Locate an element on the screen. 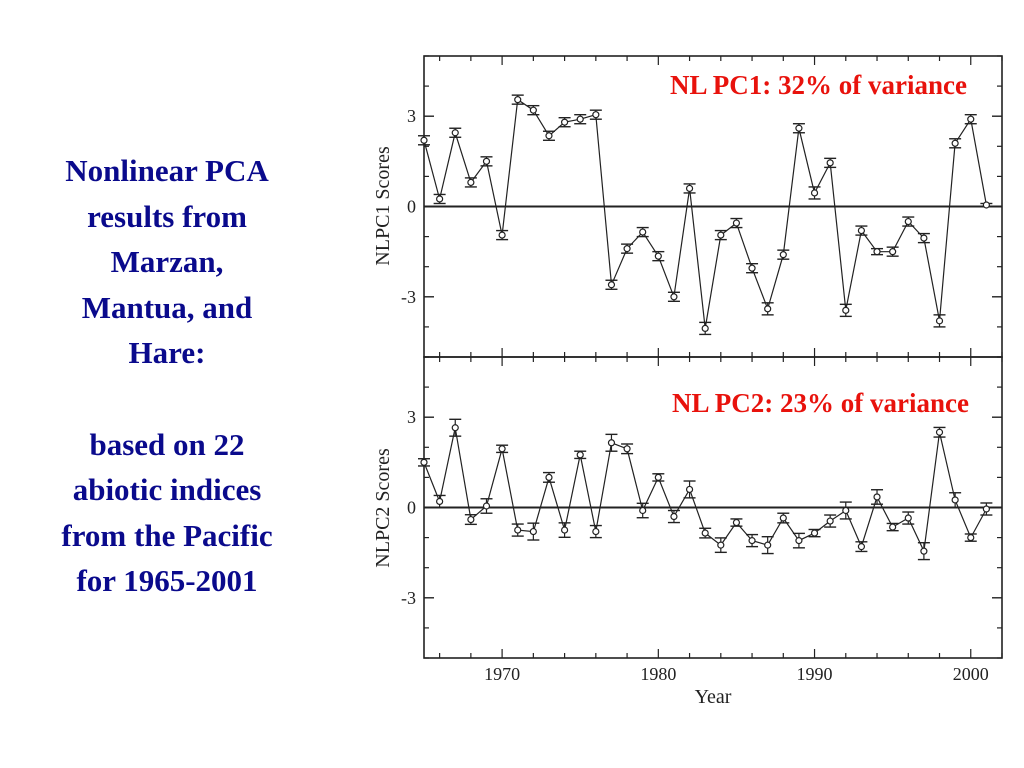 Image resolution: width=1024 pixels, height=768 pixels. pc2-y-axis-title: NLPC2 Scores is located at coordinates (383, 508).